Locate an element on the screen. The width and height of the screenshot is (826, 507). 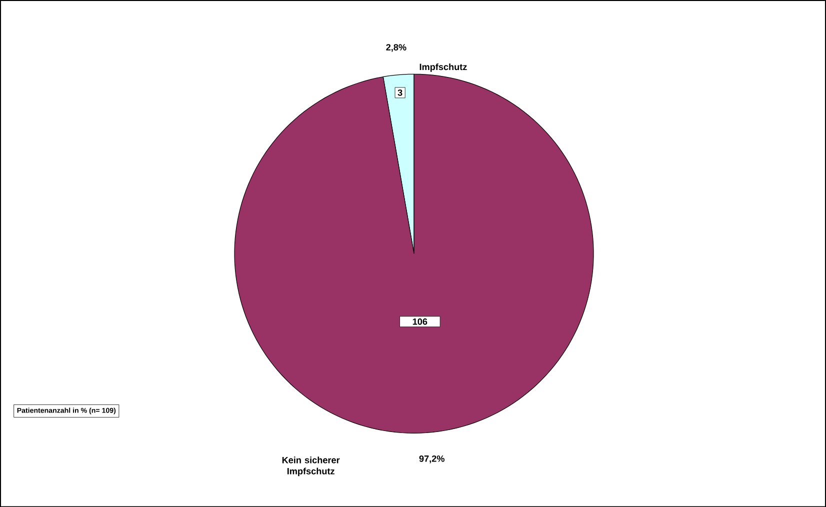
text: 97,2% is located at coordinates (431, 459).